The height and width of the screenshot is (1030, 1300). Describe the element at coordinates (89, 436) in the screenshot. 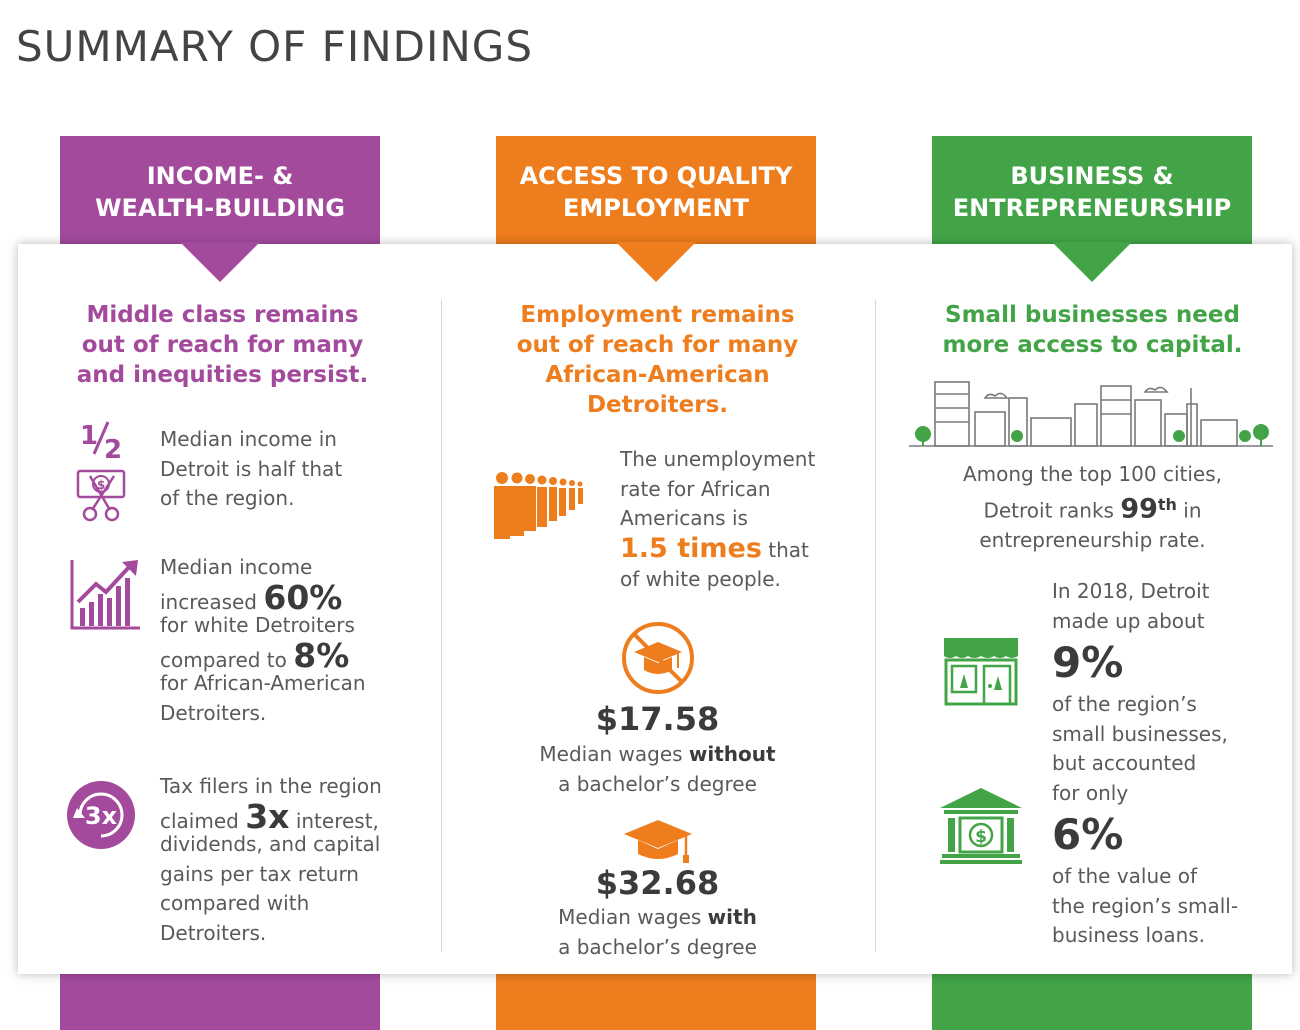

I see `svg-text: 1` at that location.